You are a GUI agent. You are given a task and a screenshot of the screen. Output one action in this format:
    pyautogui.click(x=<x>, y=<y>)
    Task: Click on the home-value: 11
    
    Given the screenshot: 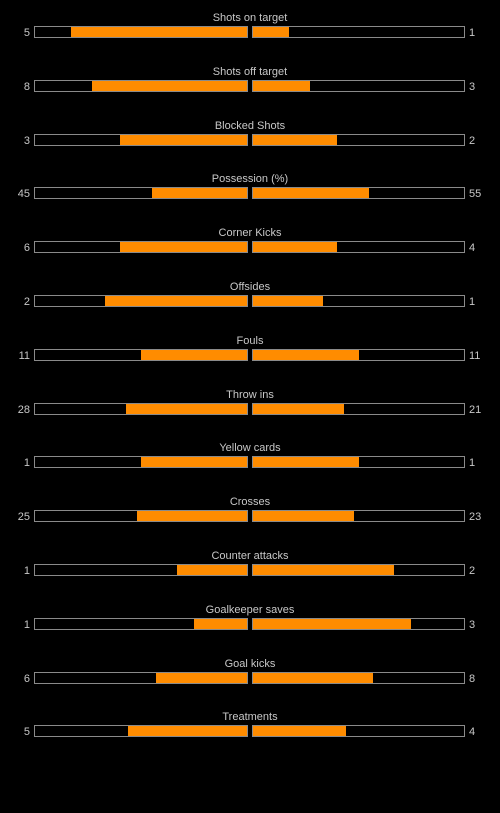 What is the action you would take?
    pyautogui.click(x=24, y=355)
    